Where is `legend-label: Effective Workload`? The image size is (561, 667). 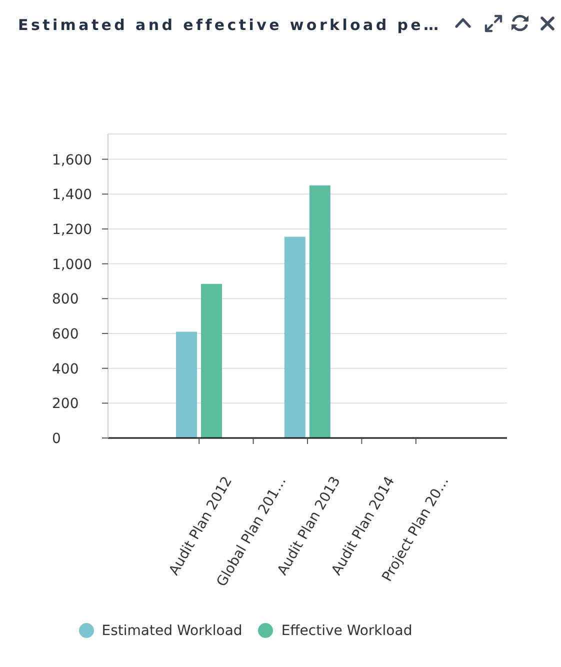 legend-label: Effective Workload is located at coordinates (346, 631).